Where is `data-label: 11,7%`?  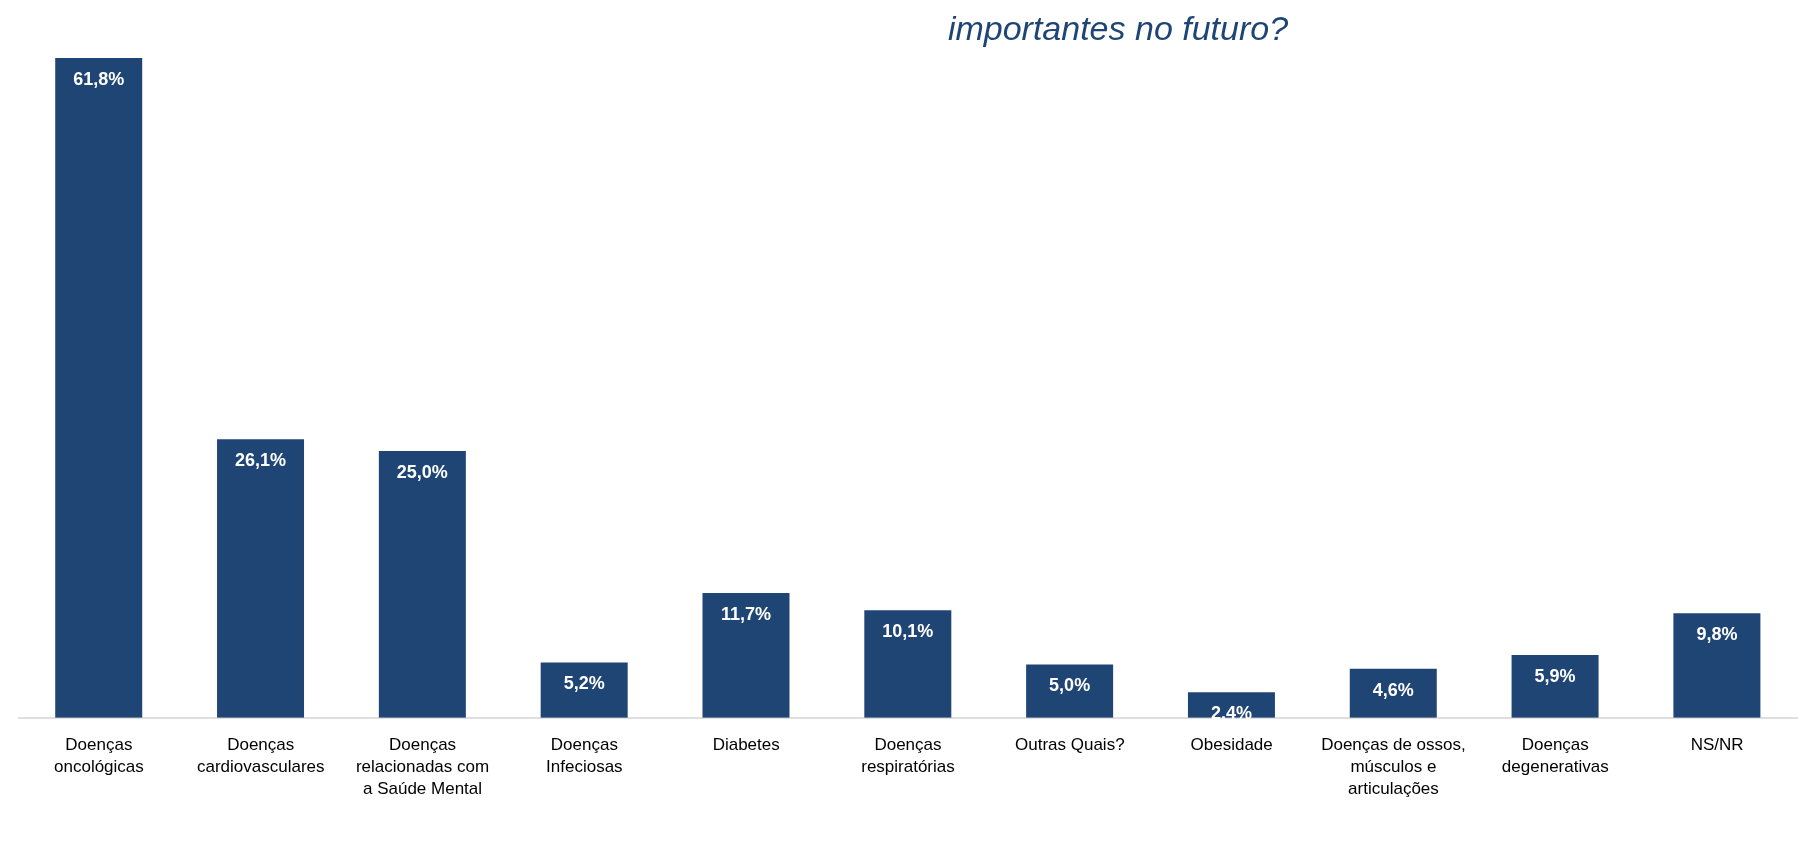 data-label: 11,7% is located at coordinates (746, 613).